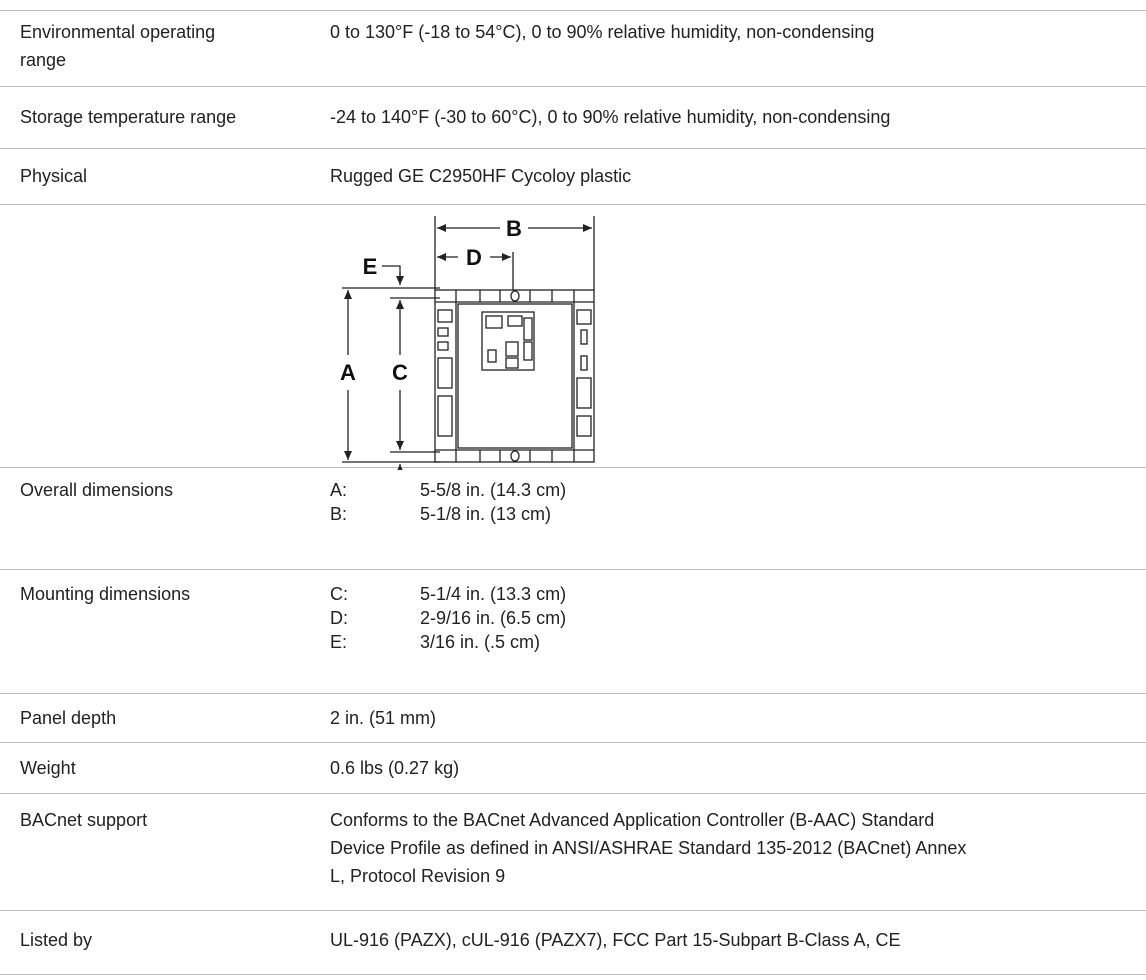 This screenshot has height=980, width=1146. Describe the element at coordinates (118, 32) in the screenshot. I see `env-range-label-line1: Environmental operating` at that location.